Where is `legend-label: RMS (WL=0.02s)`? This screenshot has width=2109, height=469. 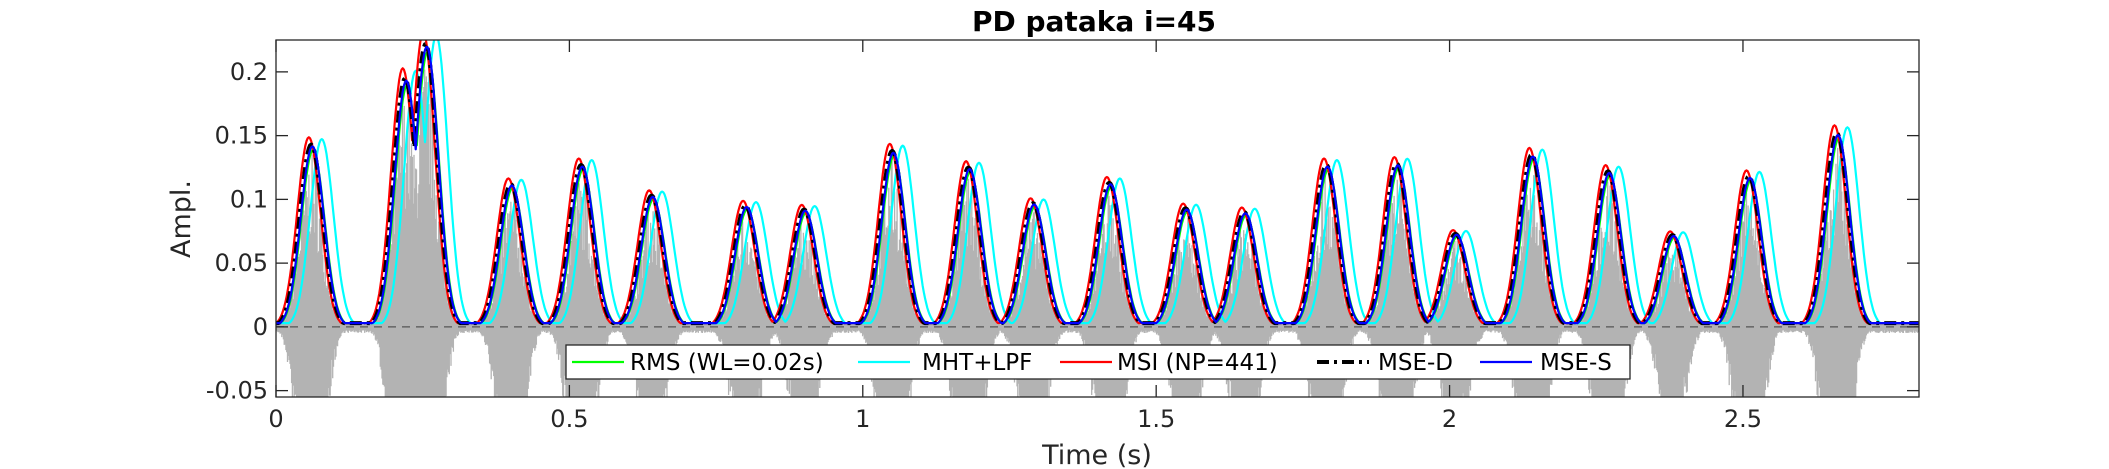
legend-label: RMS (WL=0.02s) is located at coordinates (727, 363).